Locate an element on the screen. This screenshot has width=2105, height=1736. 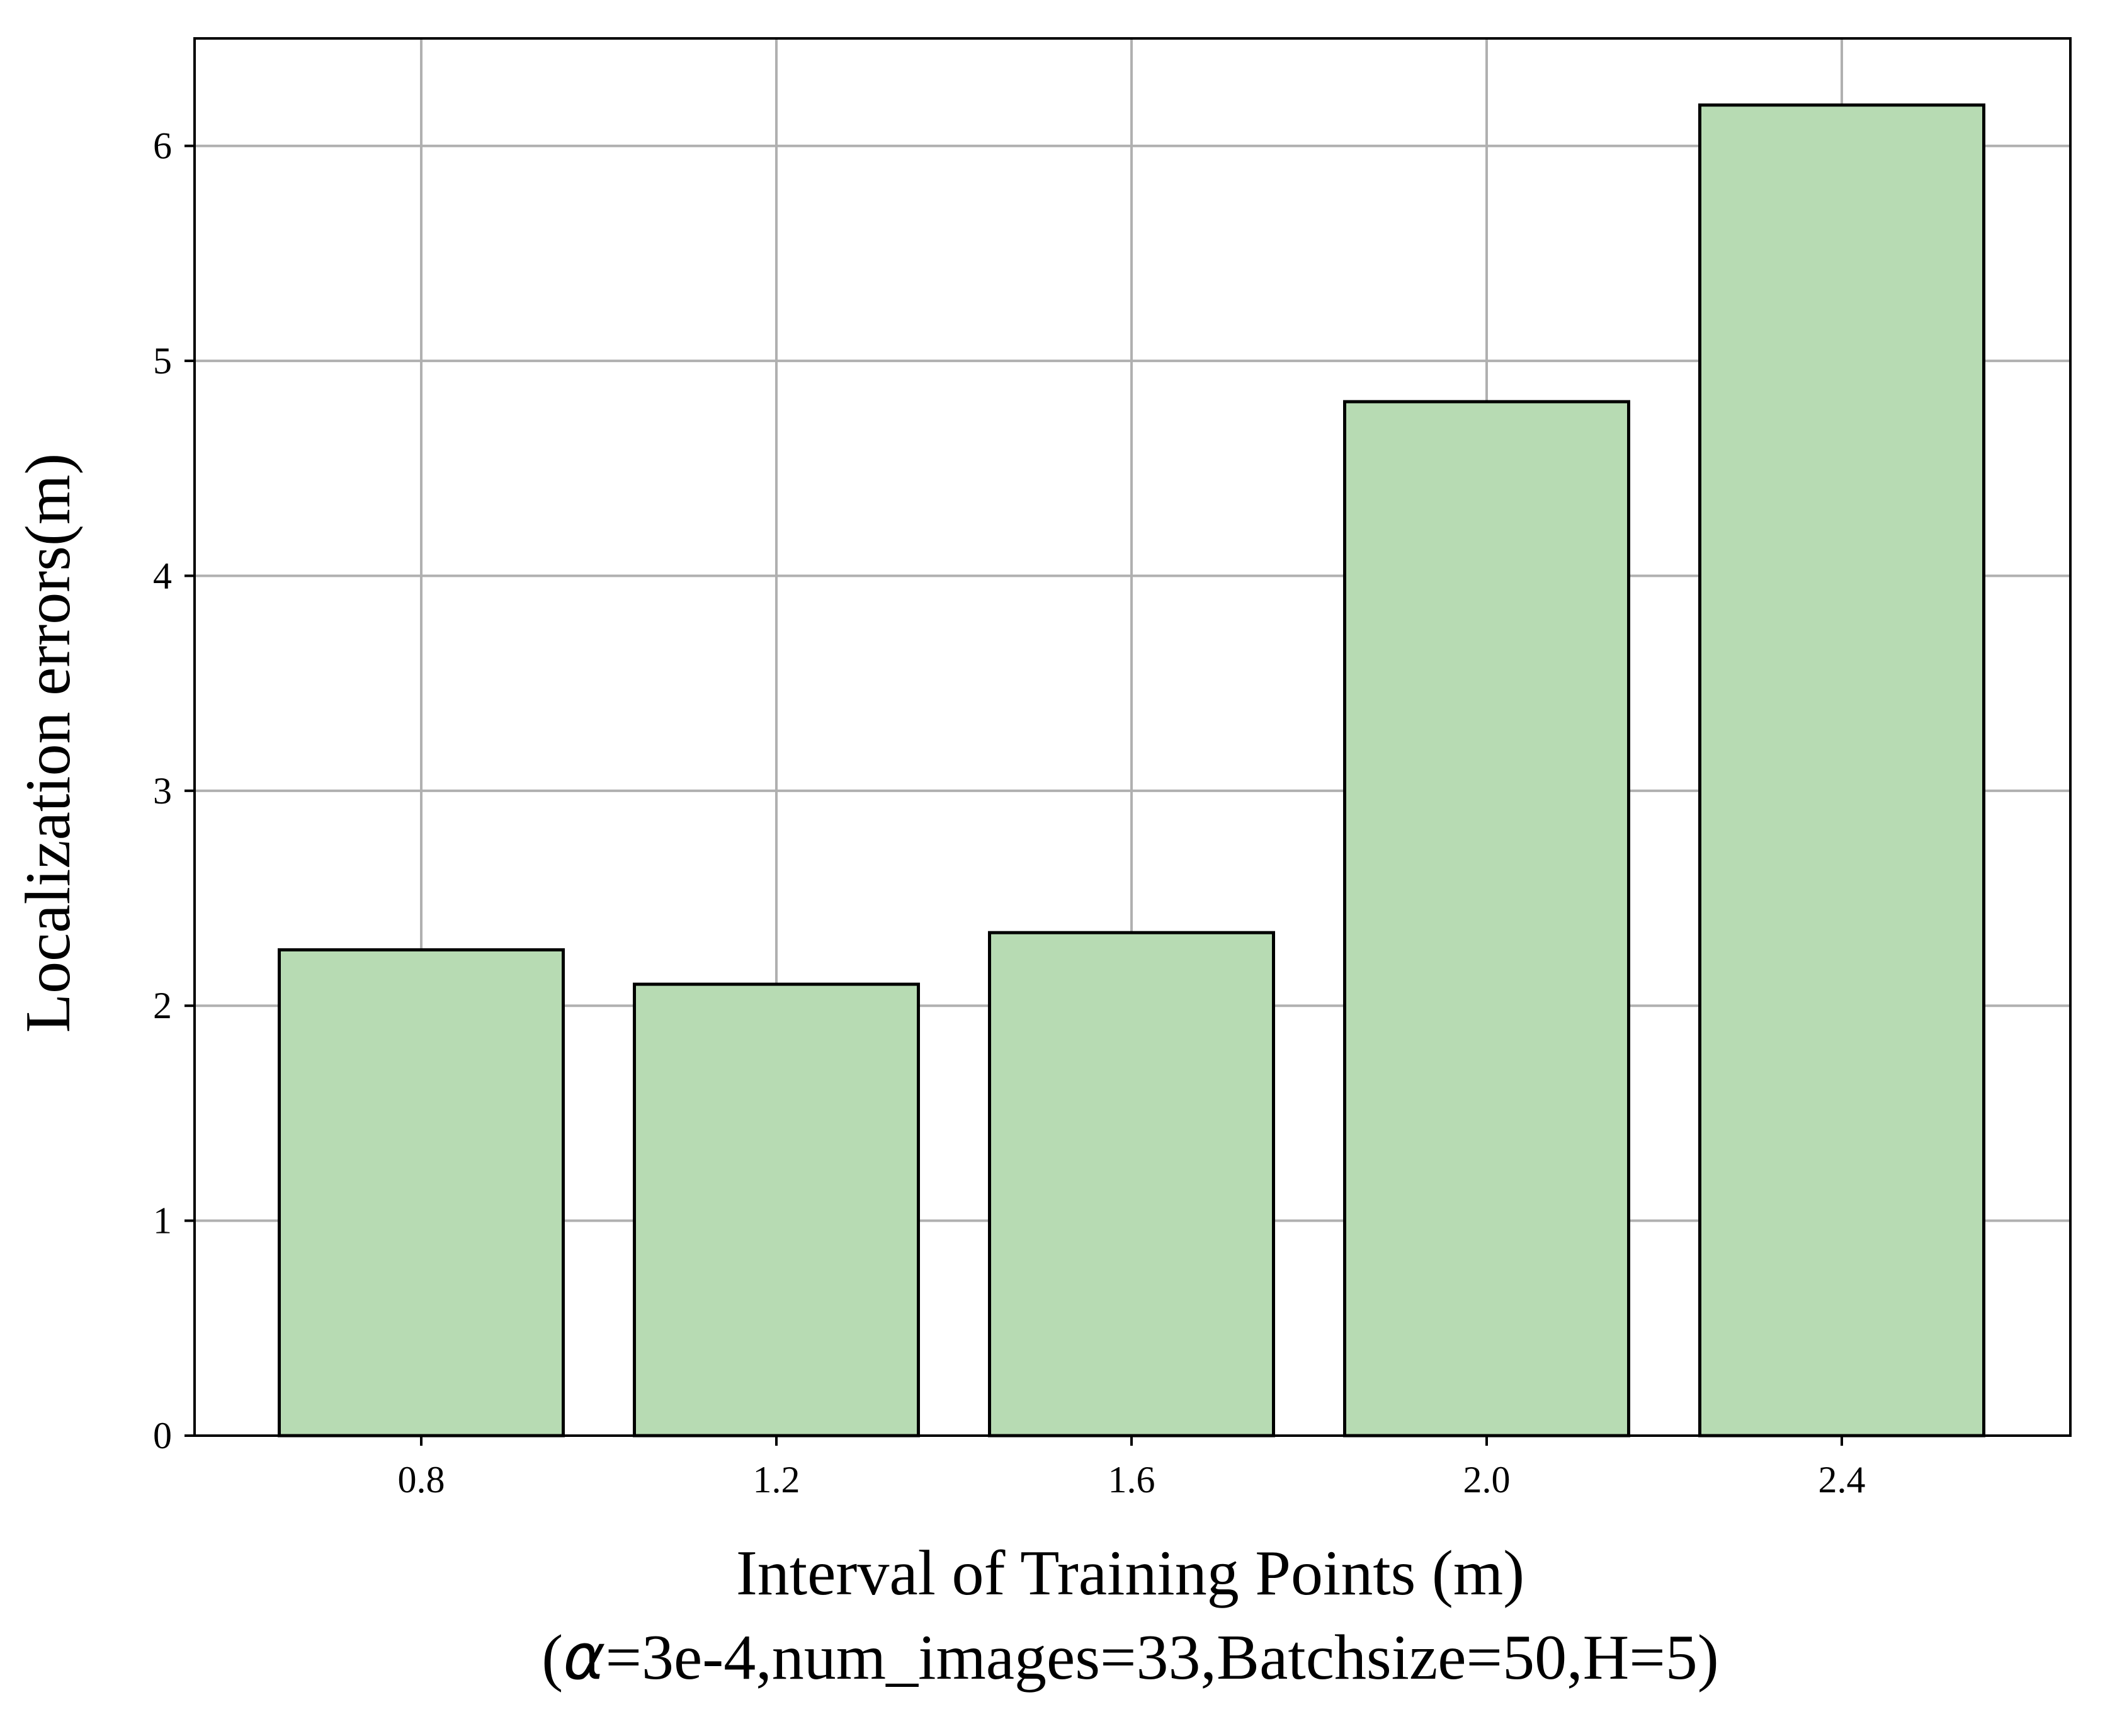
y-tick-label: 6 is located at coordinates (162, 146).